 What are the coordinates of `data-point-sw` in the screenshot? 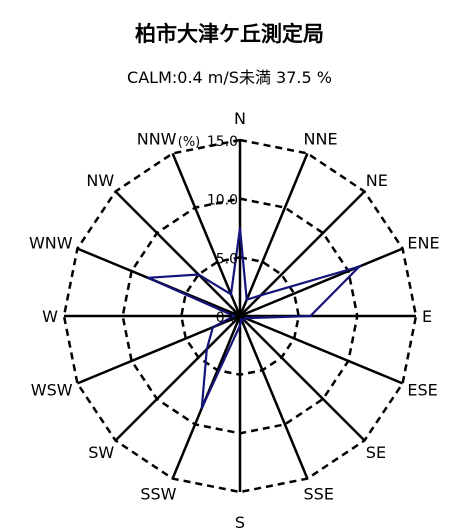 It's located at (207, 349).